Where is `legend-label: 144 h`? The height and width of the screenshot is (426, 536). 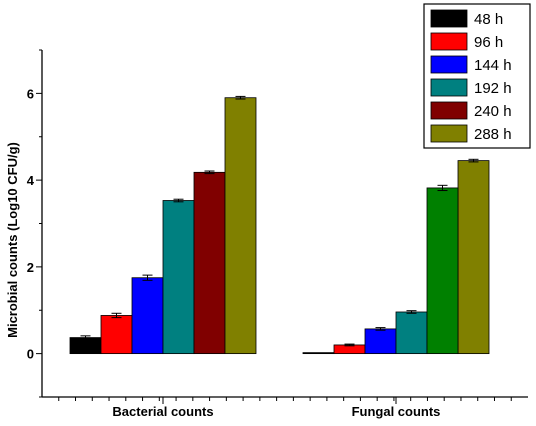 legend-label: 144 h is located at coordinates (493, 65).